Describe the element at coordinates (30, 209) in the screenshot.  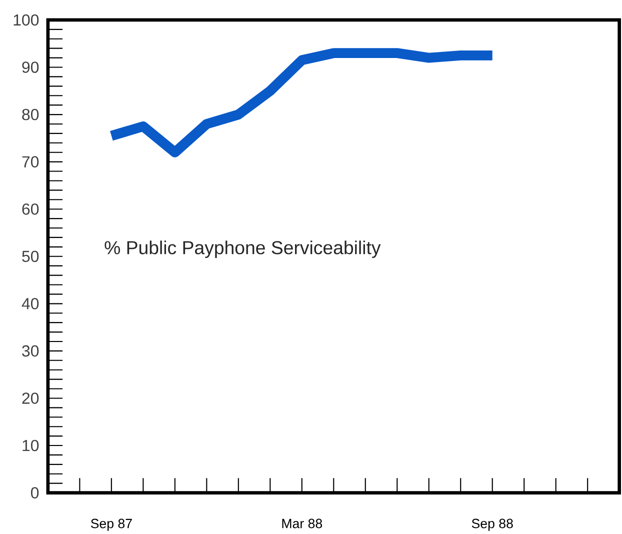
I see `y-tick-label: 60` at that location.